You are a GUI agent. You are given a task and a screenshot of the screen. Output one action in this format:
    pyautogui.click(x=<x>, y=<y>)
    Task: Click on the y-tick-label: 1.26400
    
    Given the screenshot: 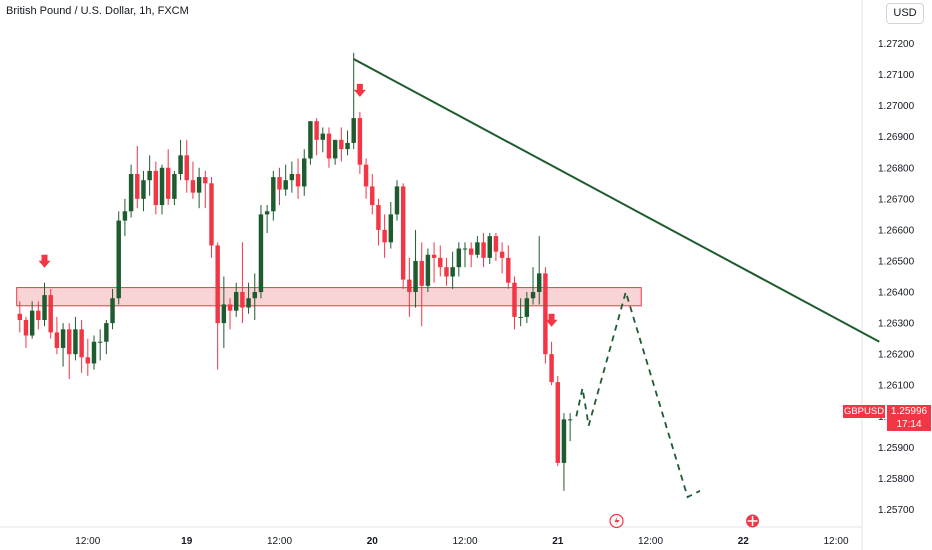 What is the action you would take?
    pyautogui.click(x=896, y=293)
    